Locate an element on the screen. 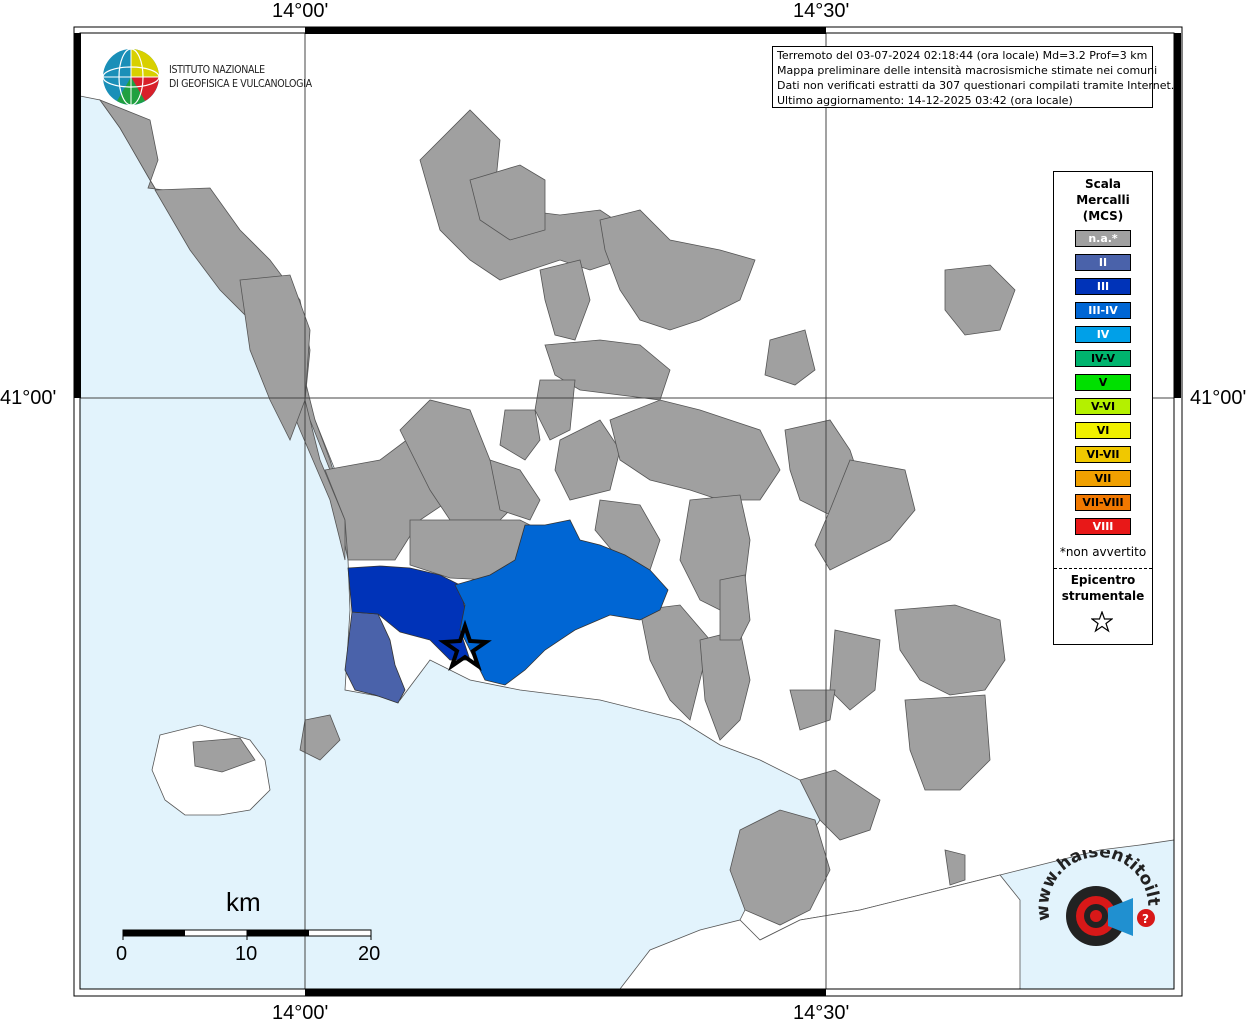 The image size is (1255, 1025). legend-item-vii: VII is located at coordinates (1103, 478).